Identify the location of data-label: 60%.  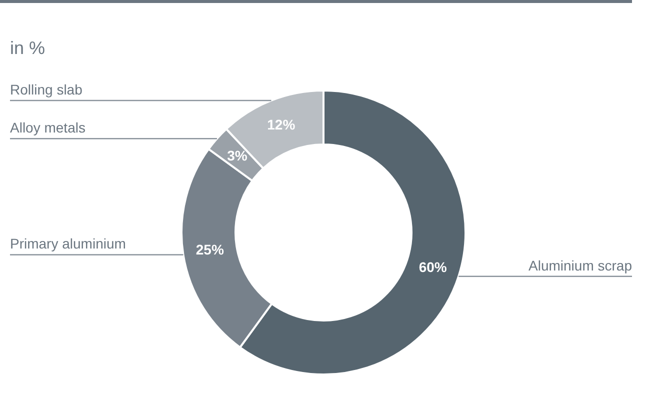
(433, 267).